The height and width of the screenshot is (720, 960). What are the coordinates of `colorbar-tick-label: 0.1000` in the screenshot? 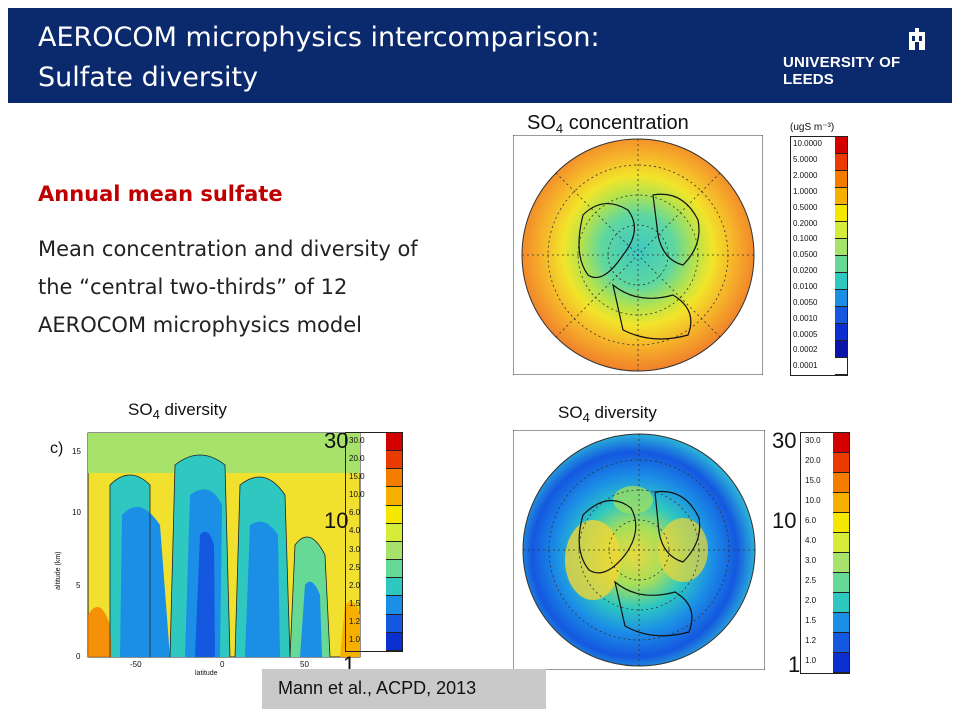 It's located at (805, 239).